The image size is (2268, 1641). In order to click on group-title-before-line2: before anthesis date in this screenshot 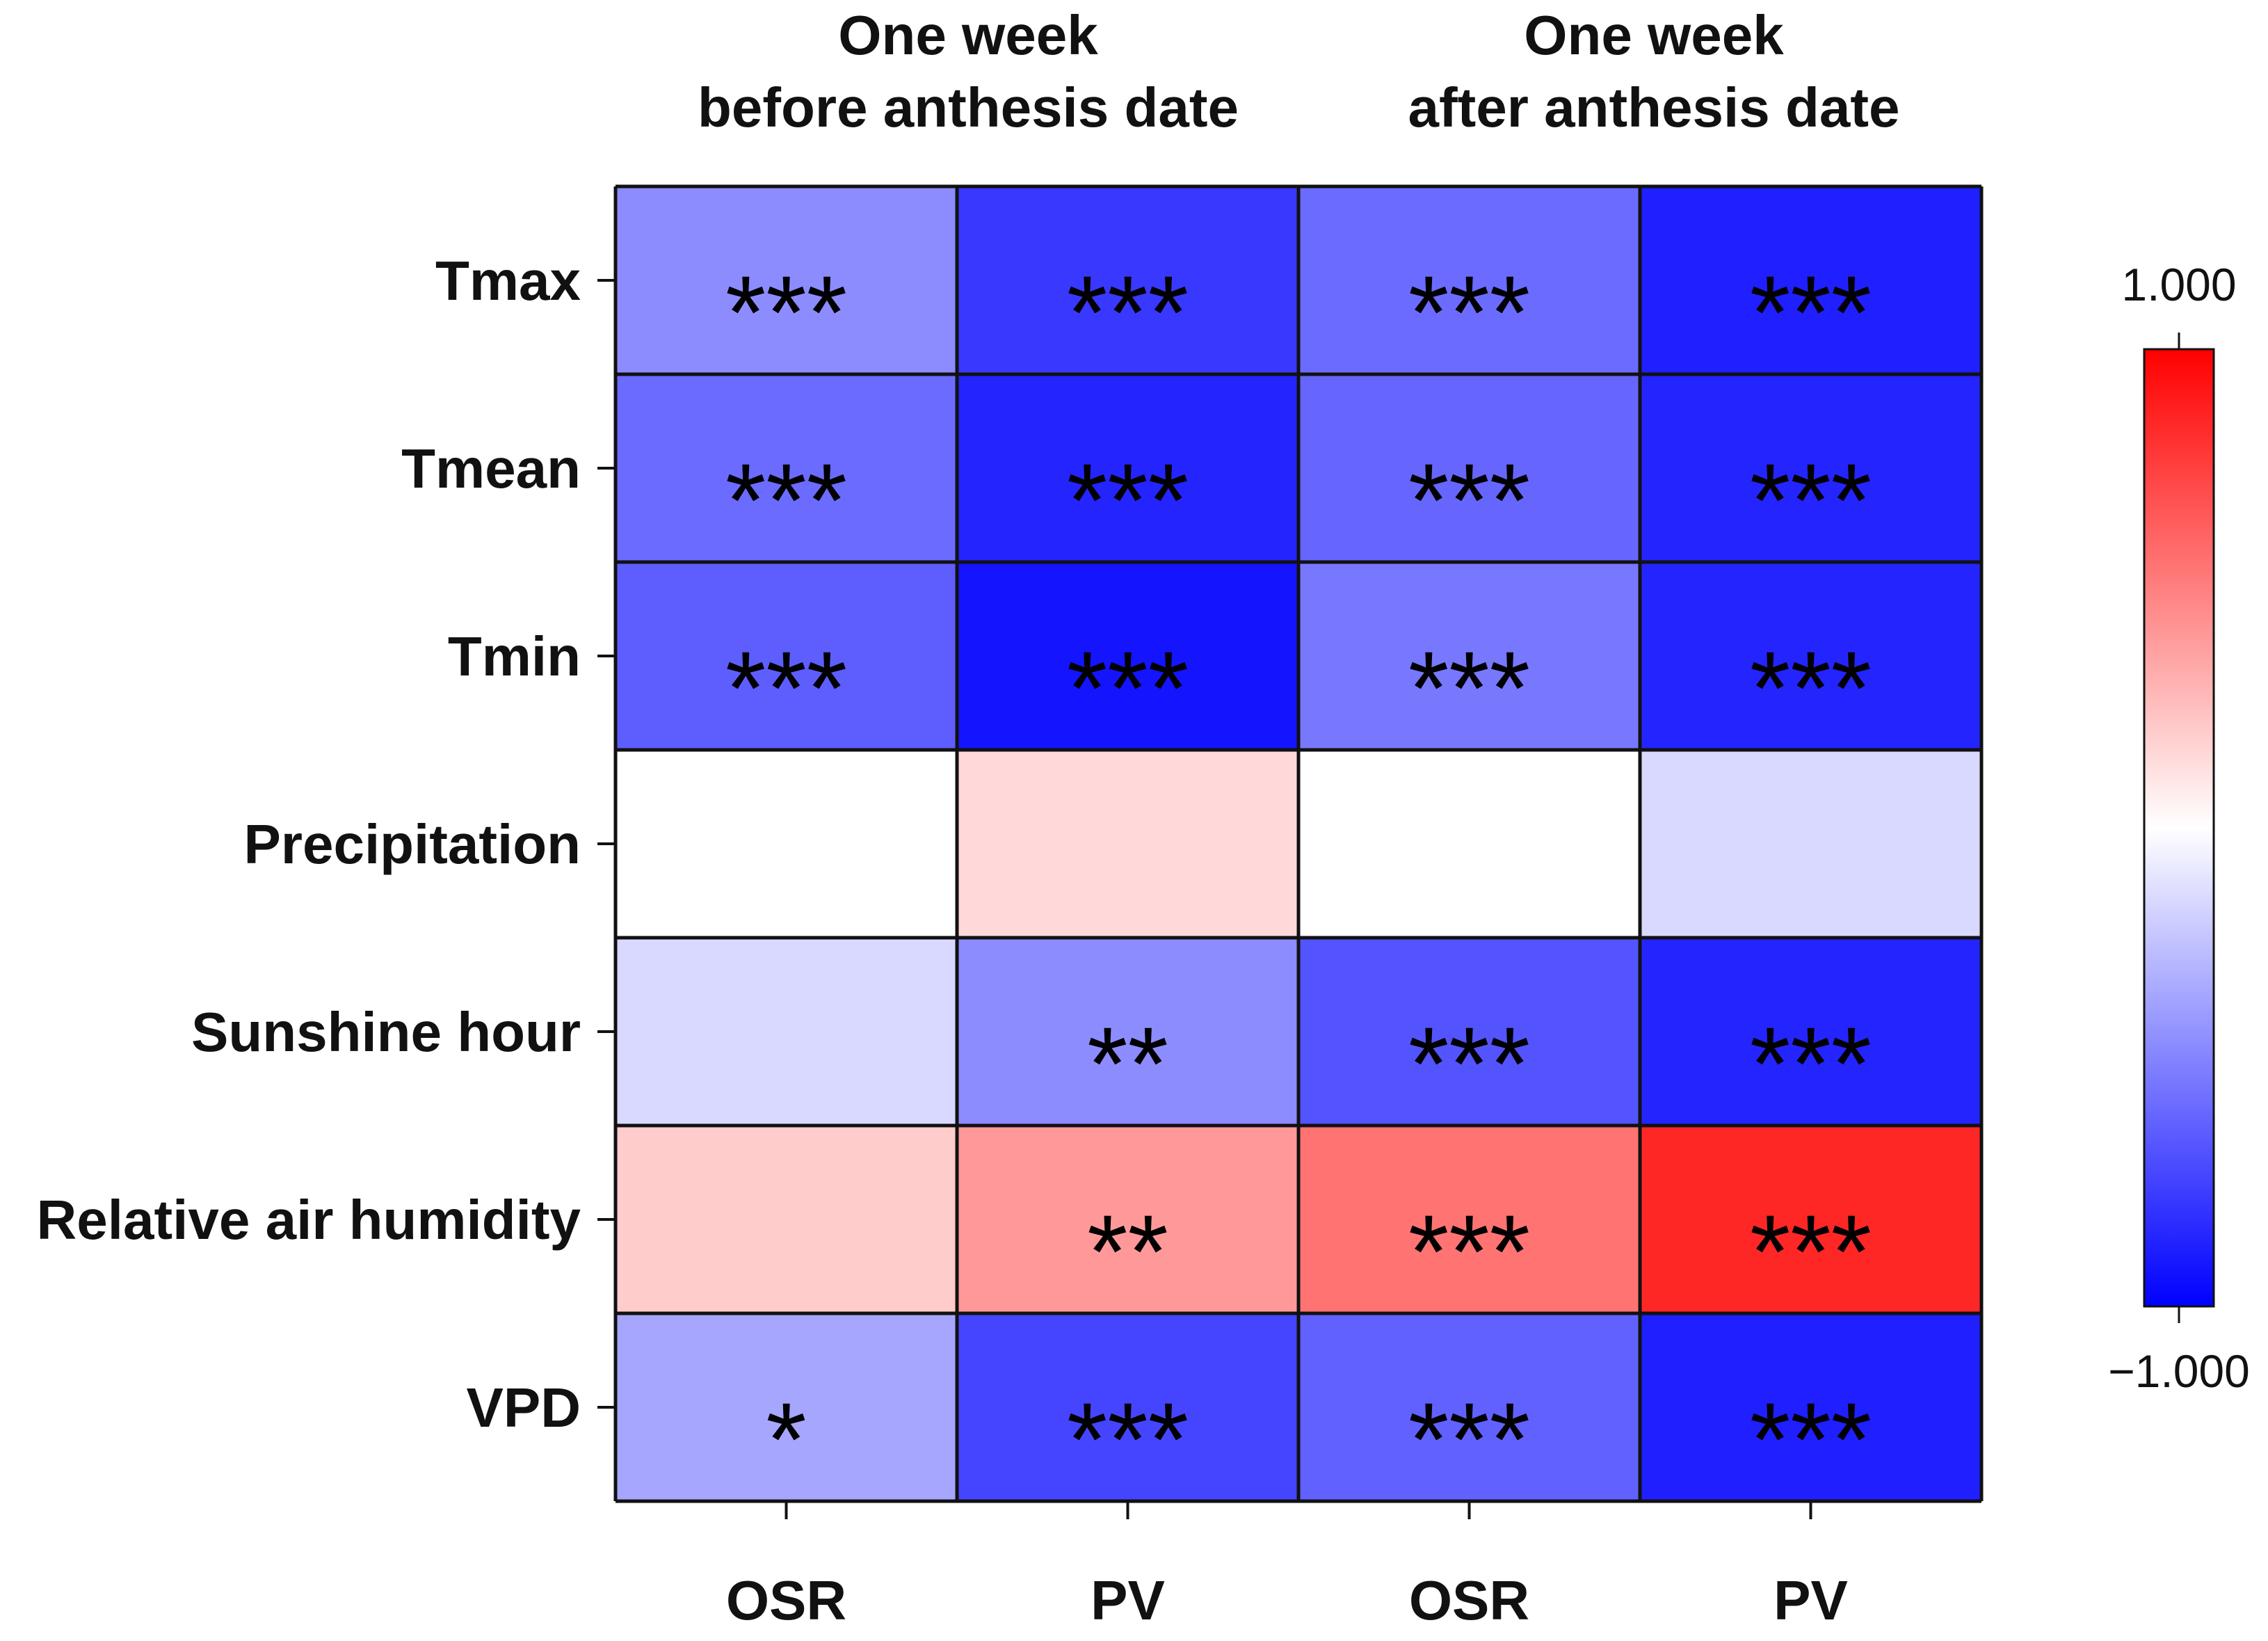, I will do `click(969, 108)`.